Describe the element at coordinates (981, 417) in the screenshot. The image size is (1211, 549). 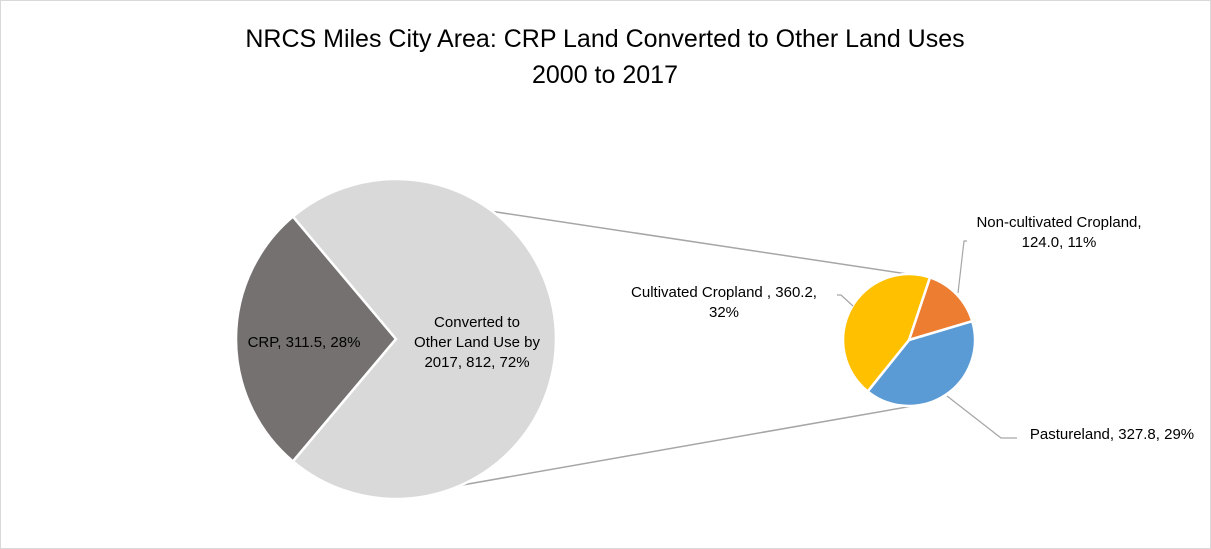
I see `leader-line-pastureland` at that location.